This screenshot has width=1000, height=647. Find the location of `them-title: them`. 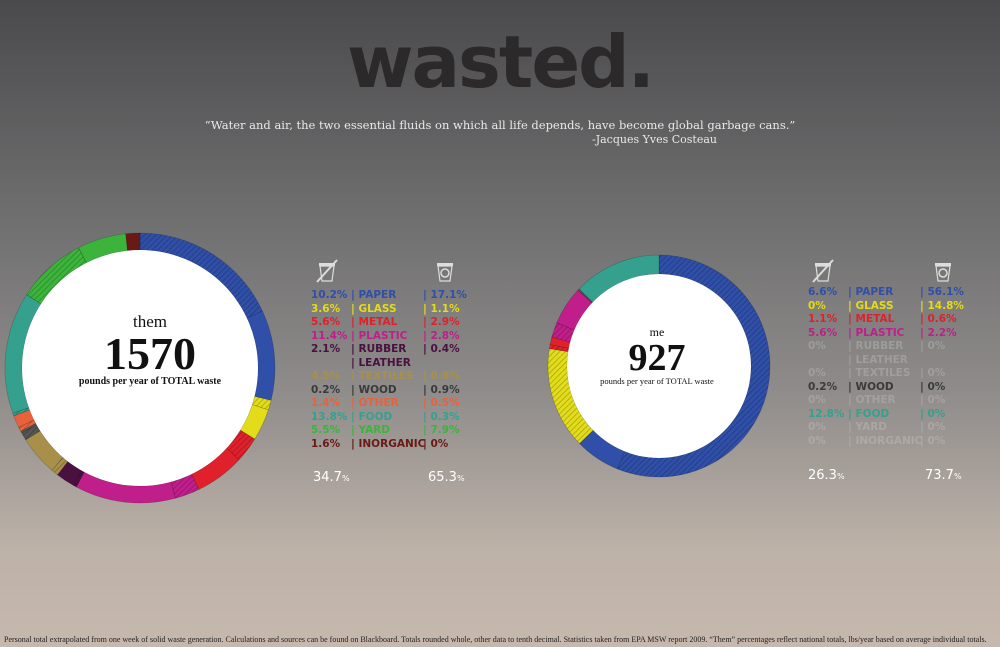

them-title: them is located at coordinates (150, 321).